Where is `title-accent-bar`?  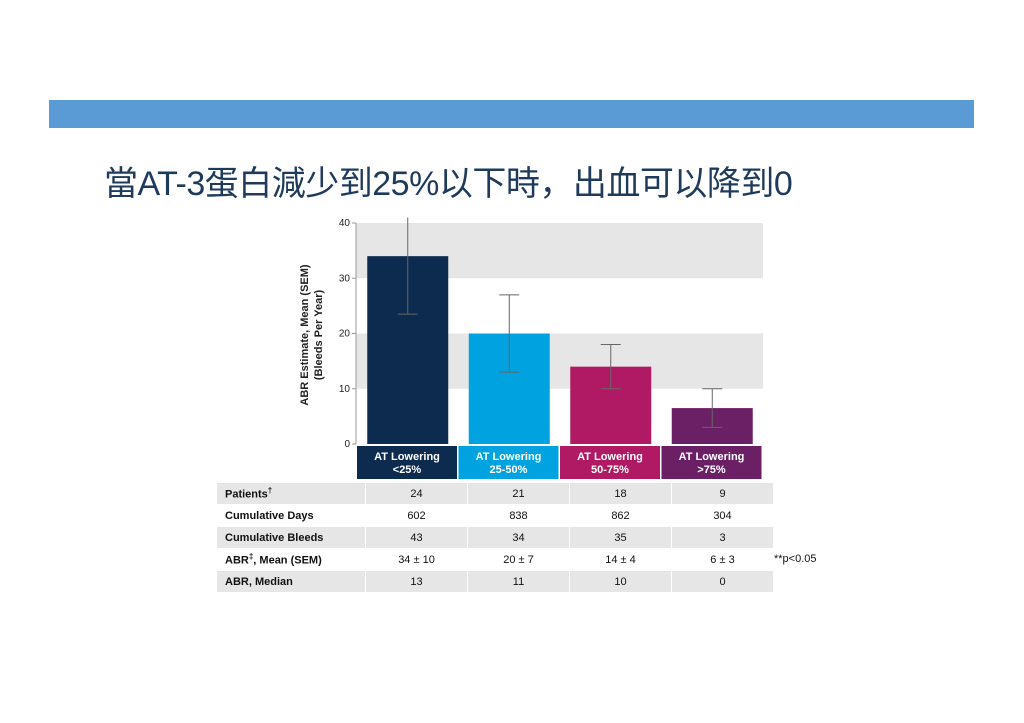
title-accent-bar is located at coordinates (511, 114).